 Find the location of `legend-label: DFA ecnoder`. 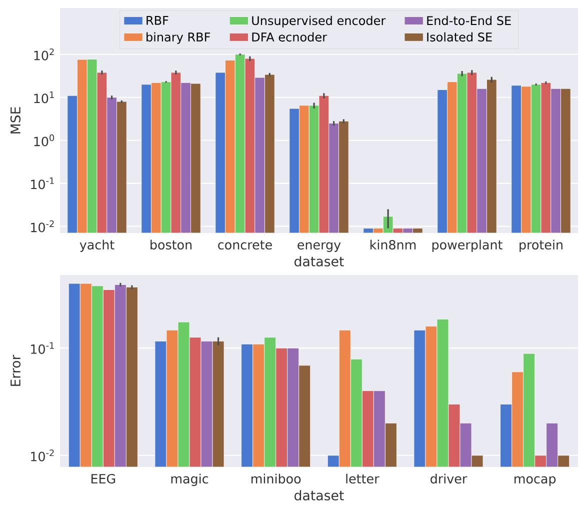

legend-label: DFA ecnoder is located at coordinates (290, 37).